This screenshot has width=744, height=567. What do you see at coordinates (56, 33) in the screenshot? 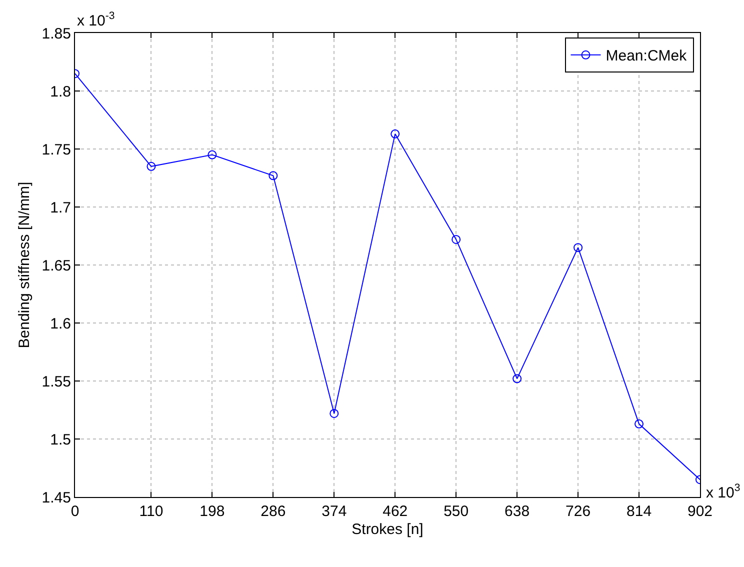
I see `y-tick-label: 1.85` at bounding box center [56, 33].